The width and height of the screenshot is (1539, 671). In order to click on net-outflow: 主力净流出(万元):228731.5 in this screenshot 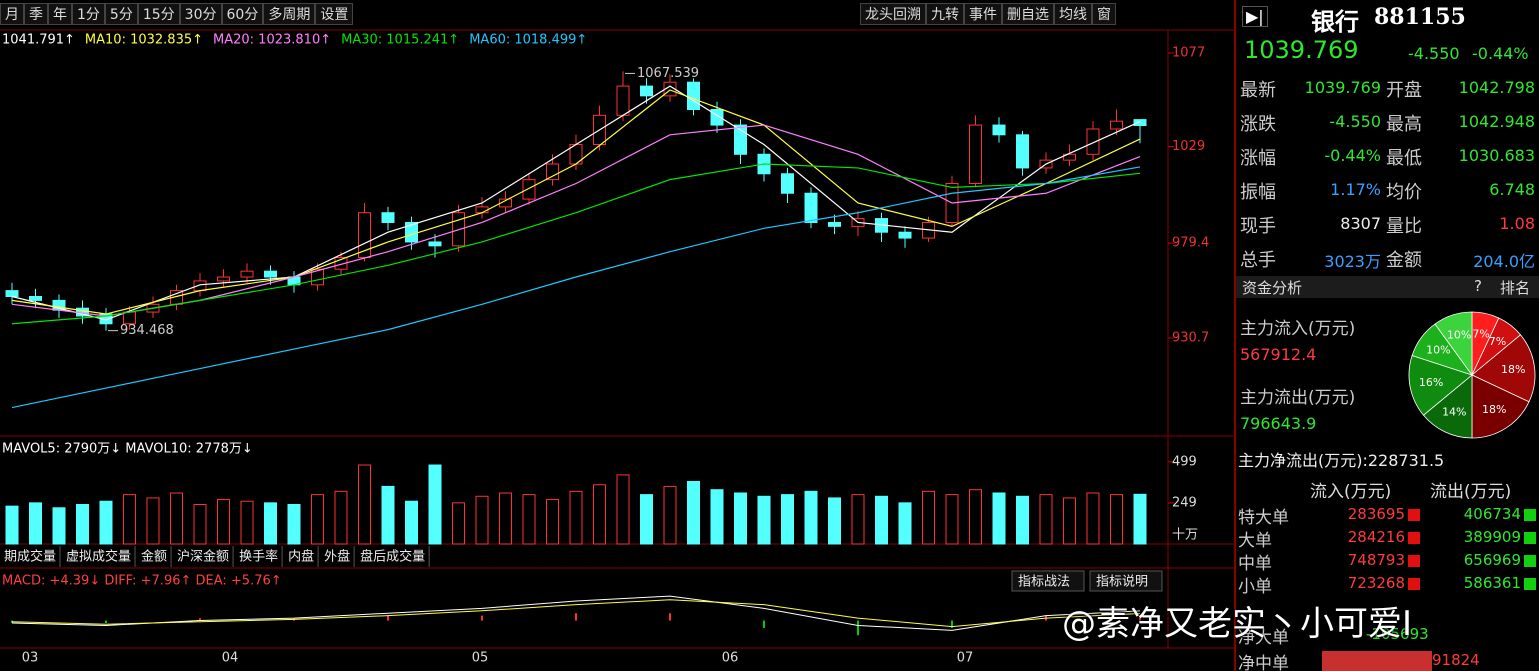, I will do `click(1341, 460)`.